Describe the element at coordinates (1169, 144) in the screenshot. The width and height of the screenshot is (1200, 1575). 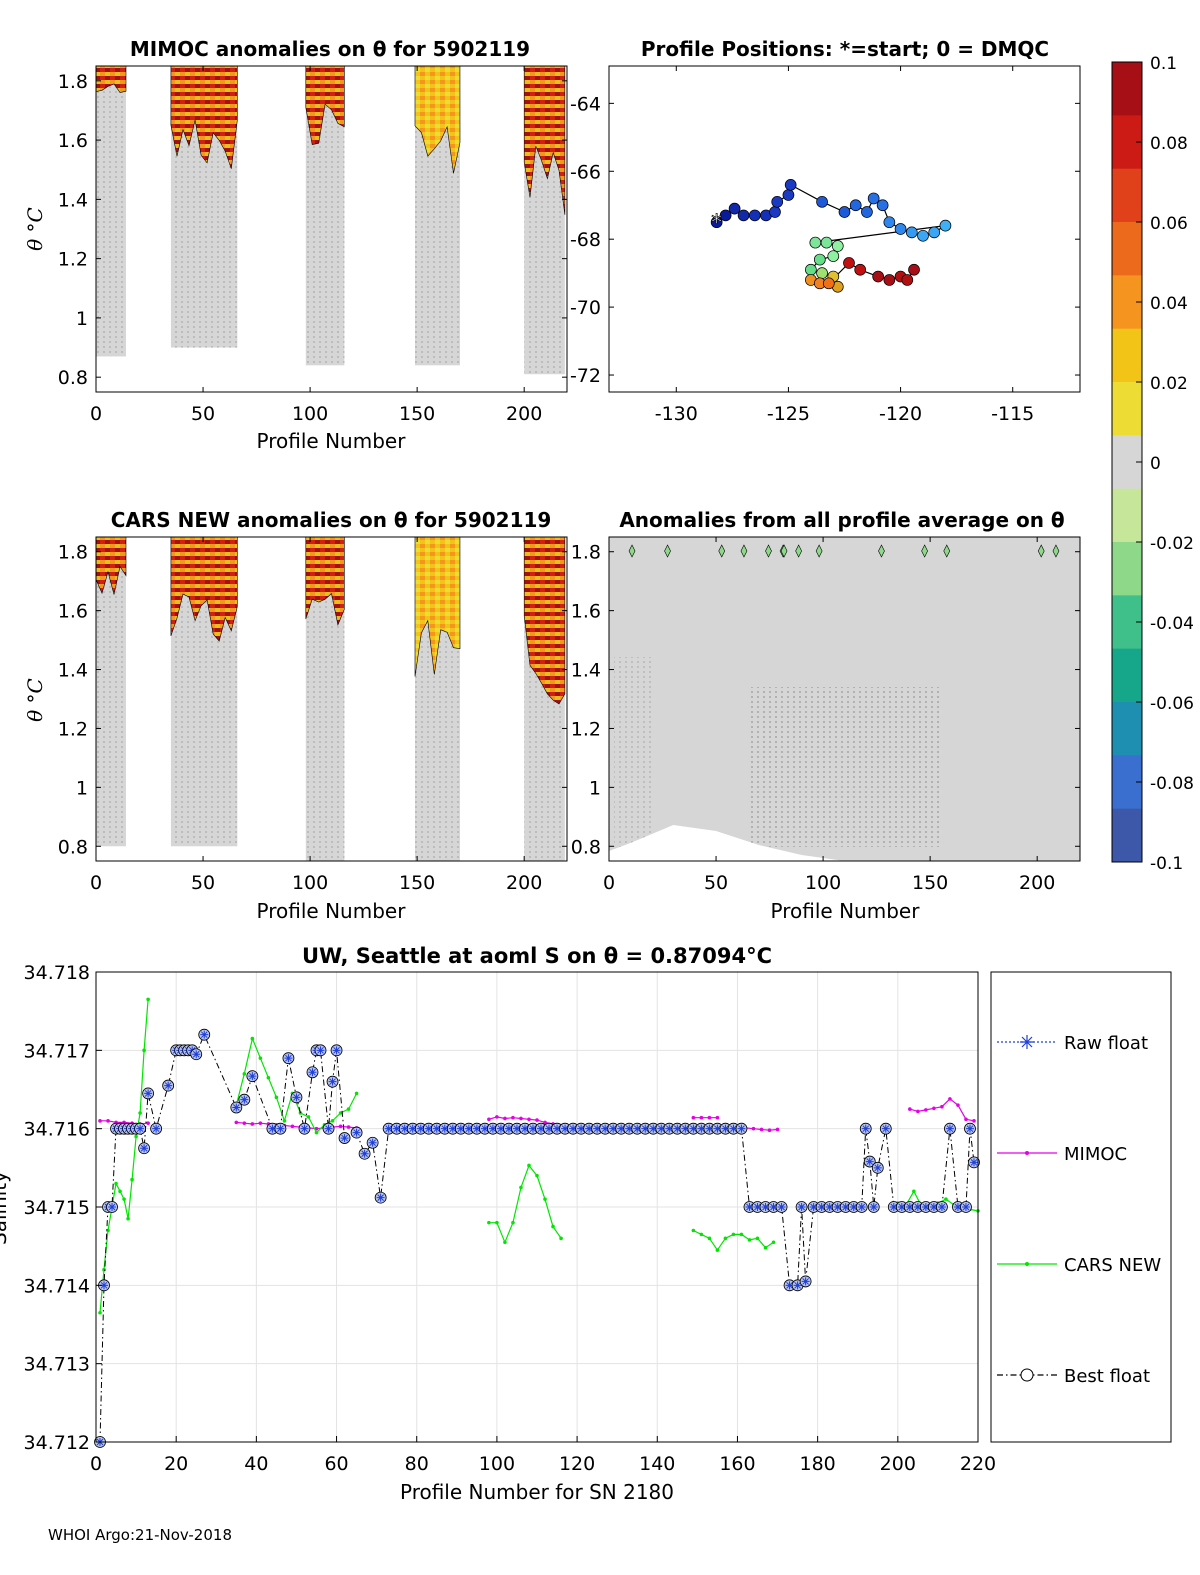
I see `colorbar-tick-label: 0.08` at that location.